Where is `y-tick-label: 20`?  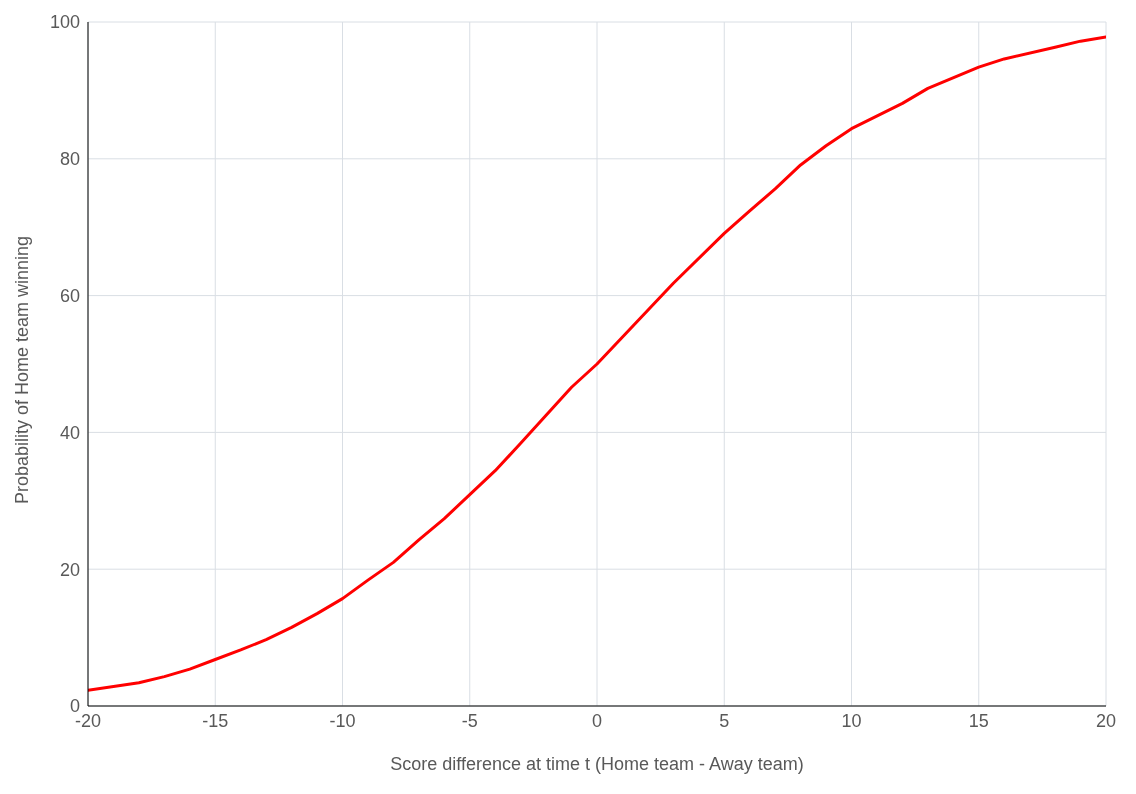
y-tick-label: 20 is located at coordinates (69, 569).